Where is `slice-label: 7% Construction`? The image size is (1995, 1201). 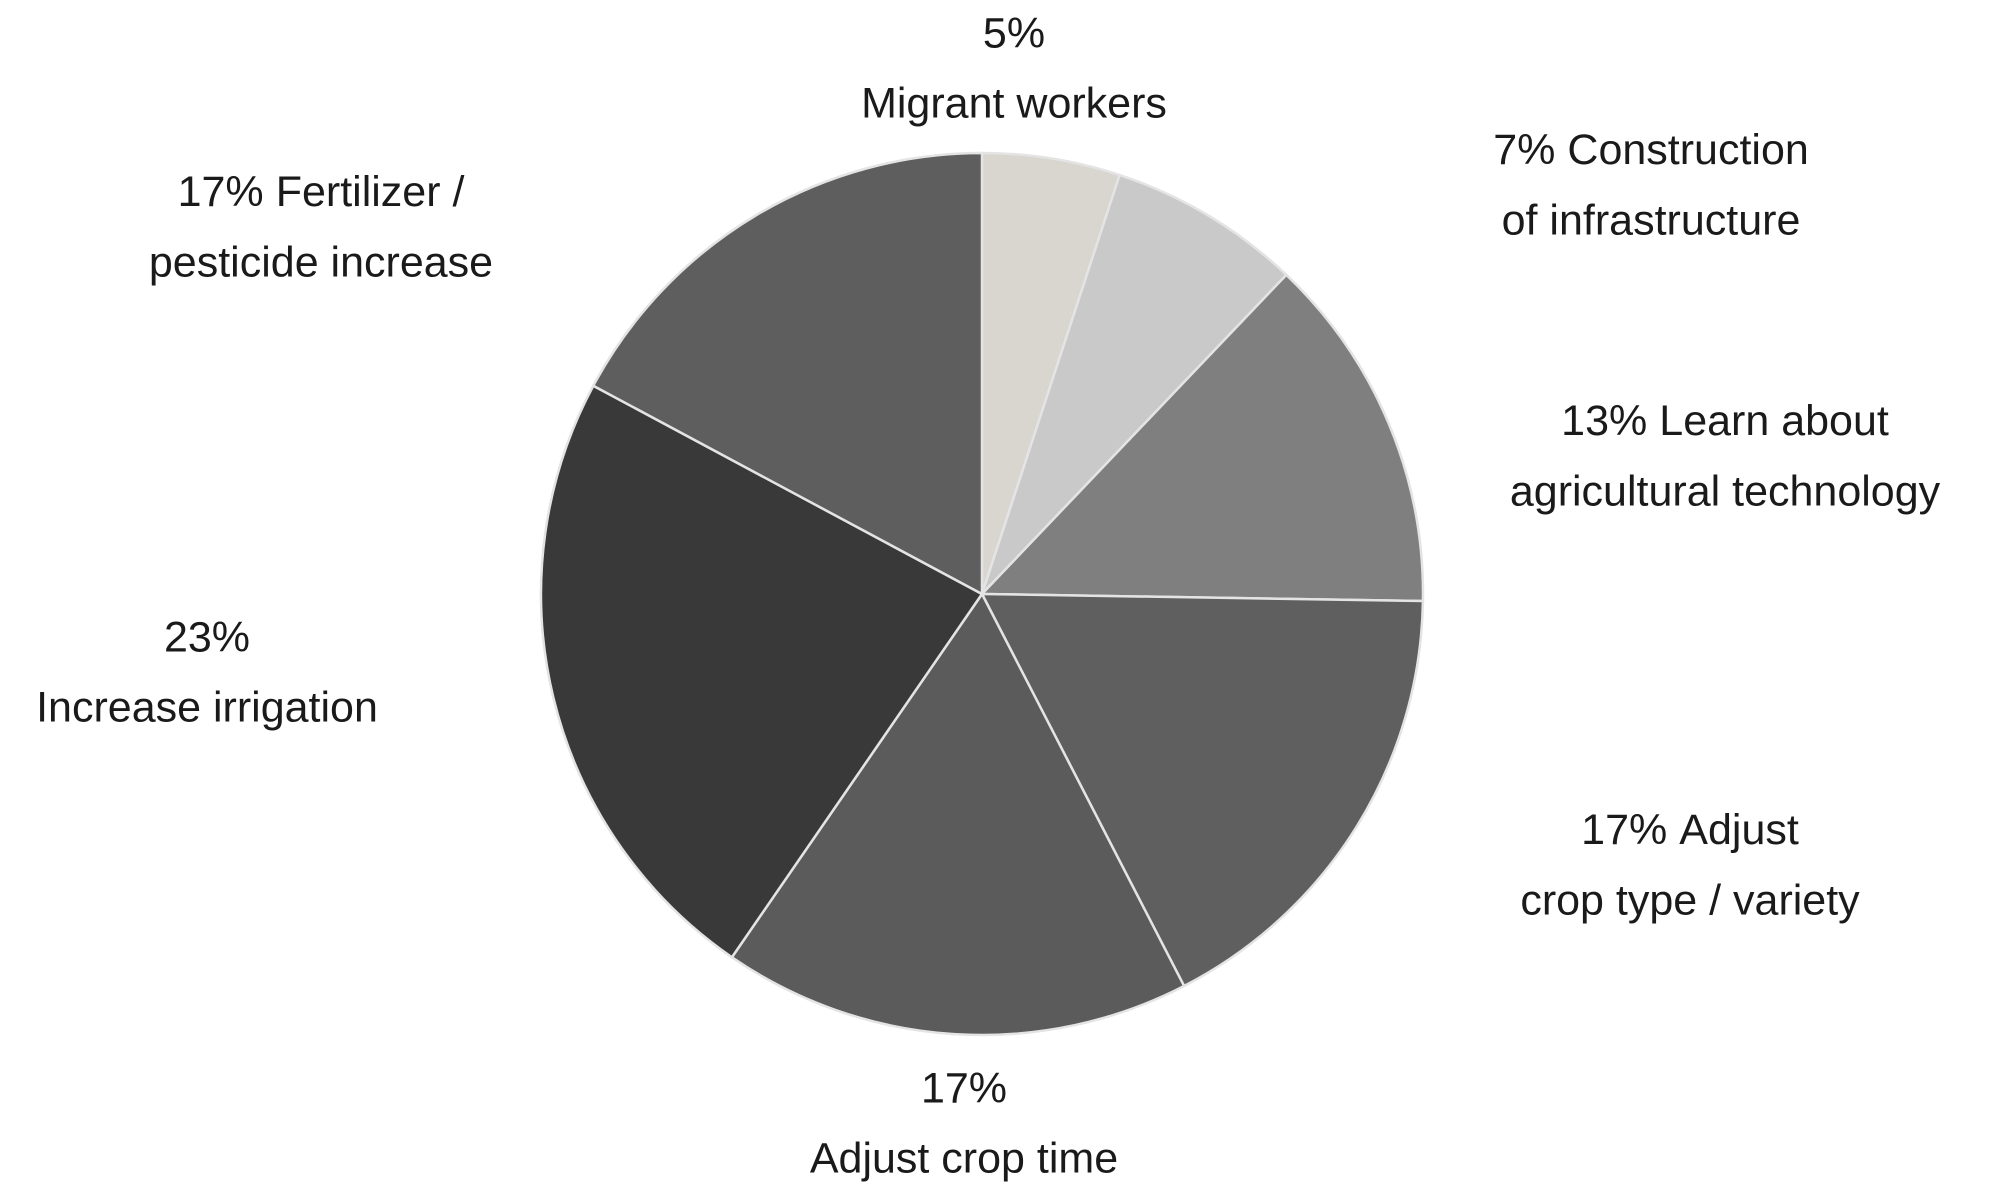
slice-label: 7% Construction is located at coordinates (1651, 150).